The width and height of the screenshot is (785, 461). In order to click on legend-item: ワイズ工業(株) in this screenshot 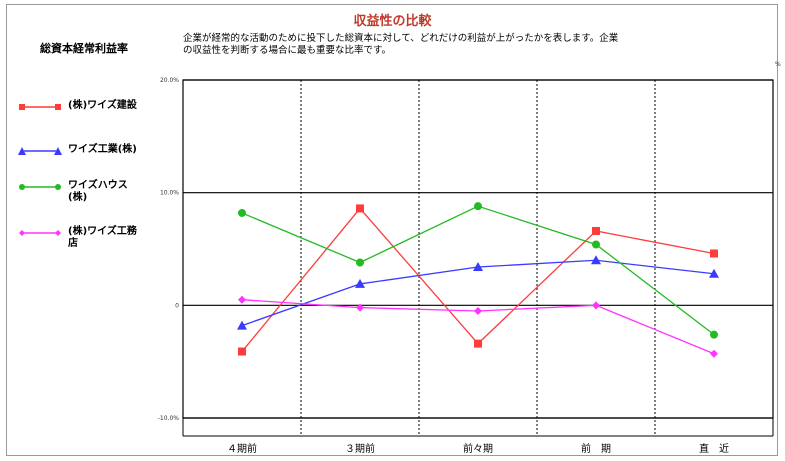, I will do `click(93, 162)`.